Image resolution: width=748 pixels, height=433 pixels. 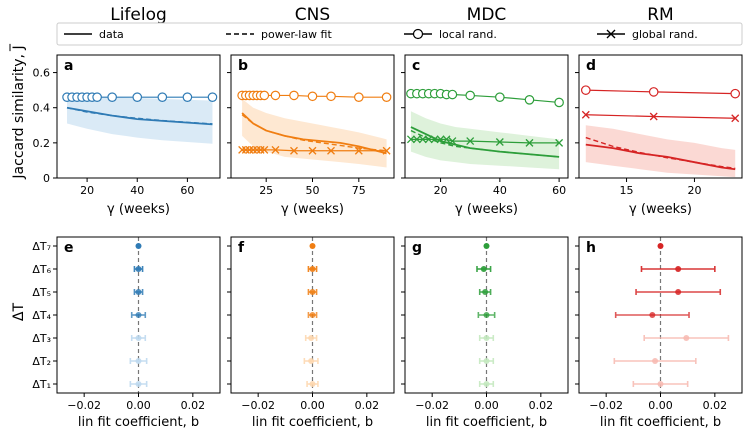 What do you see at coordinates (41, 338) in the screenshot?
I see `y-tick-label: ΔT₃` at bounding box center [41, 338].